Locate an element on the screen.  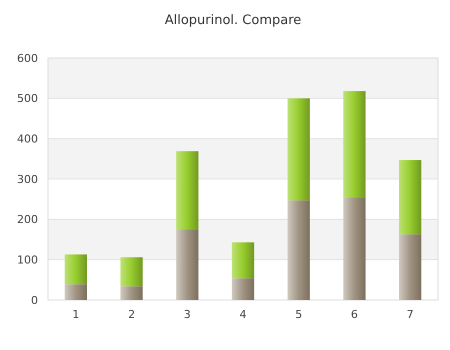
x-tick-label: 5 is located at coordinates (298, 314).